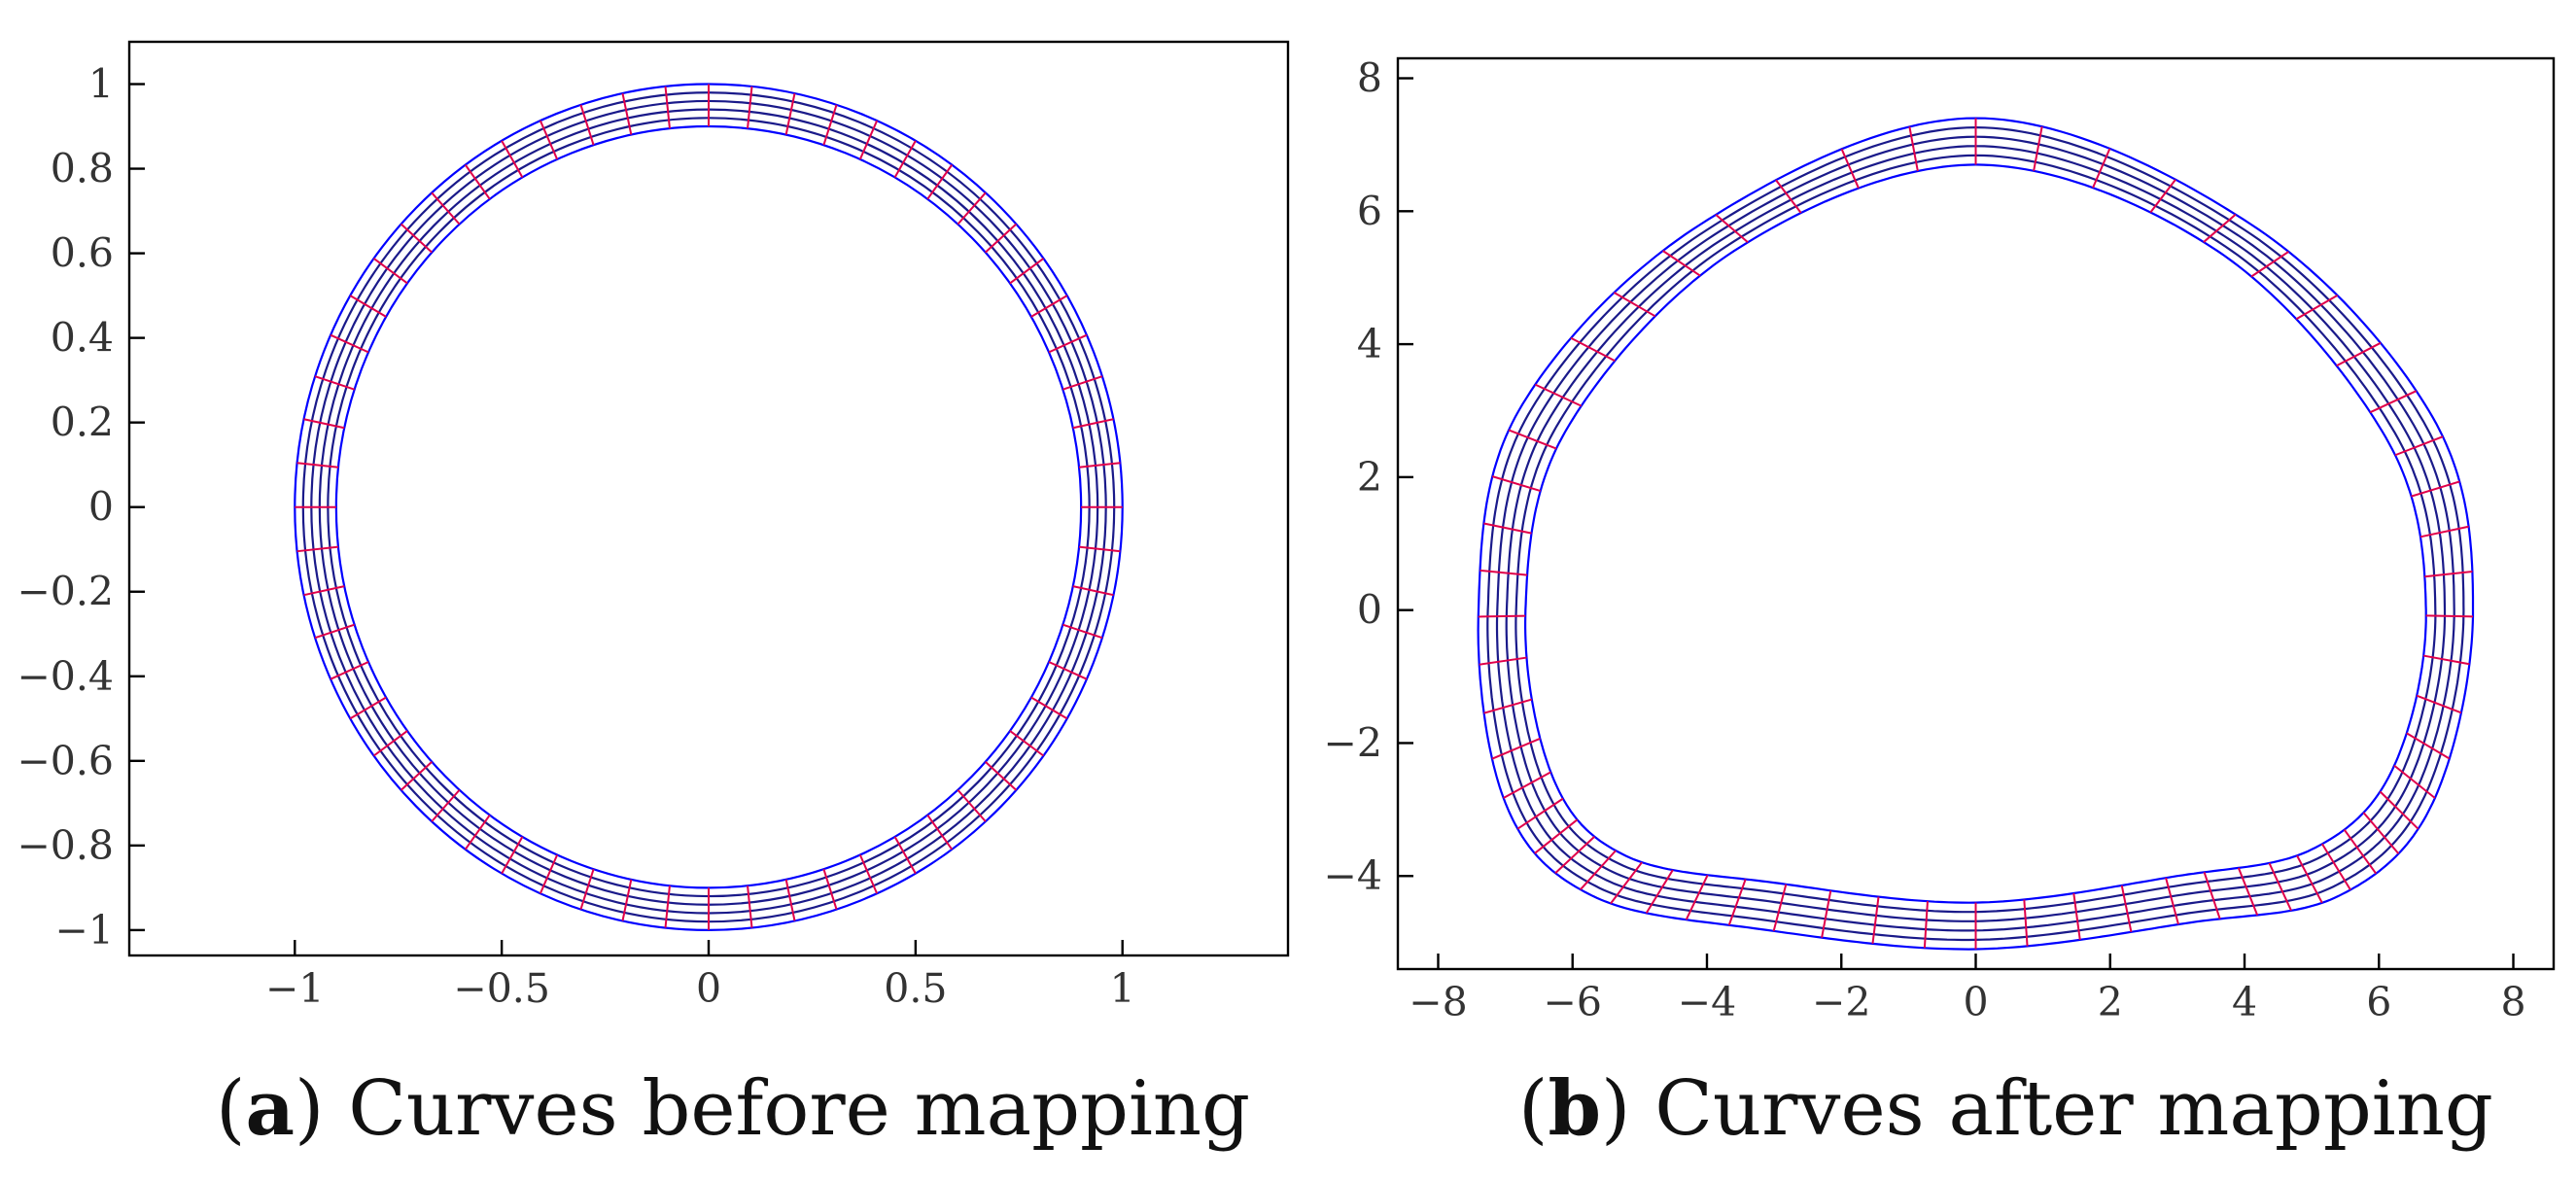  Describe the element at coordinates (2244, 1002) in the screenshot. I see `panel-b-x-tick-label: 4` at that location.